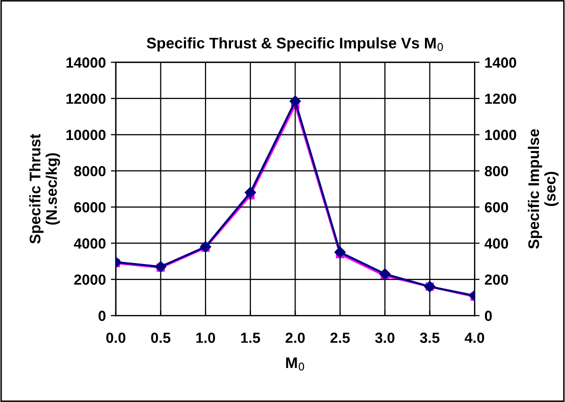  What do you see at coordinates (250, 337) in the screenshot?
I see `x-tick-label: 1.5` at bounding box center [250, 337].